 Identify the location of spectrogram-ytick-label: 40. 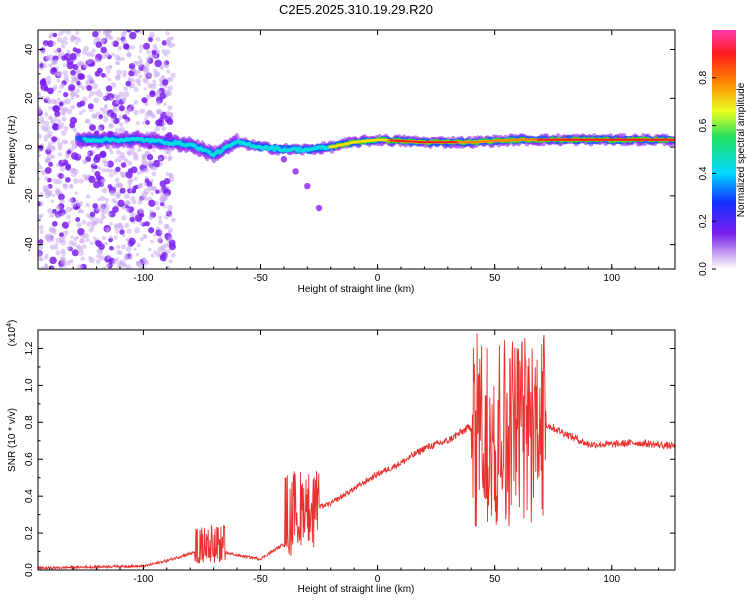
(29, 50).